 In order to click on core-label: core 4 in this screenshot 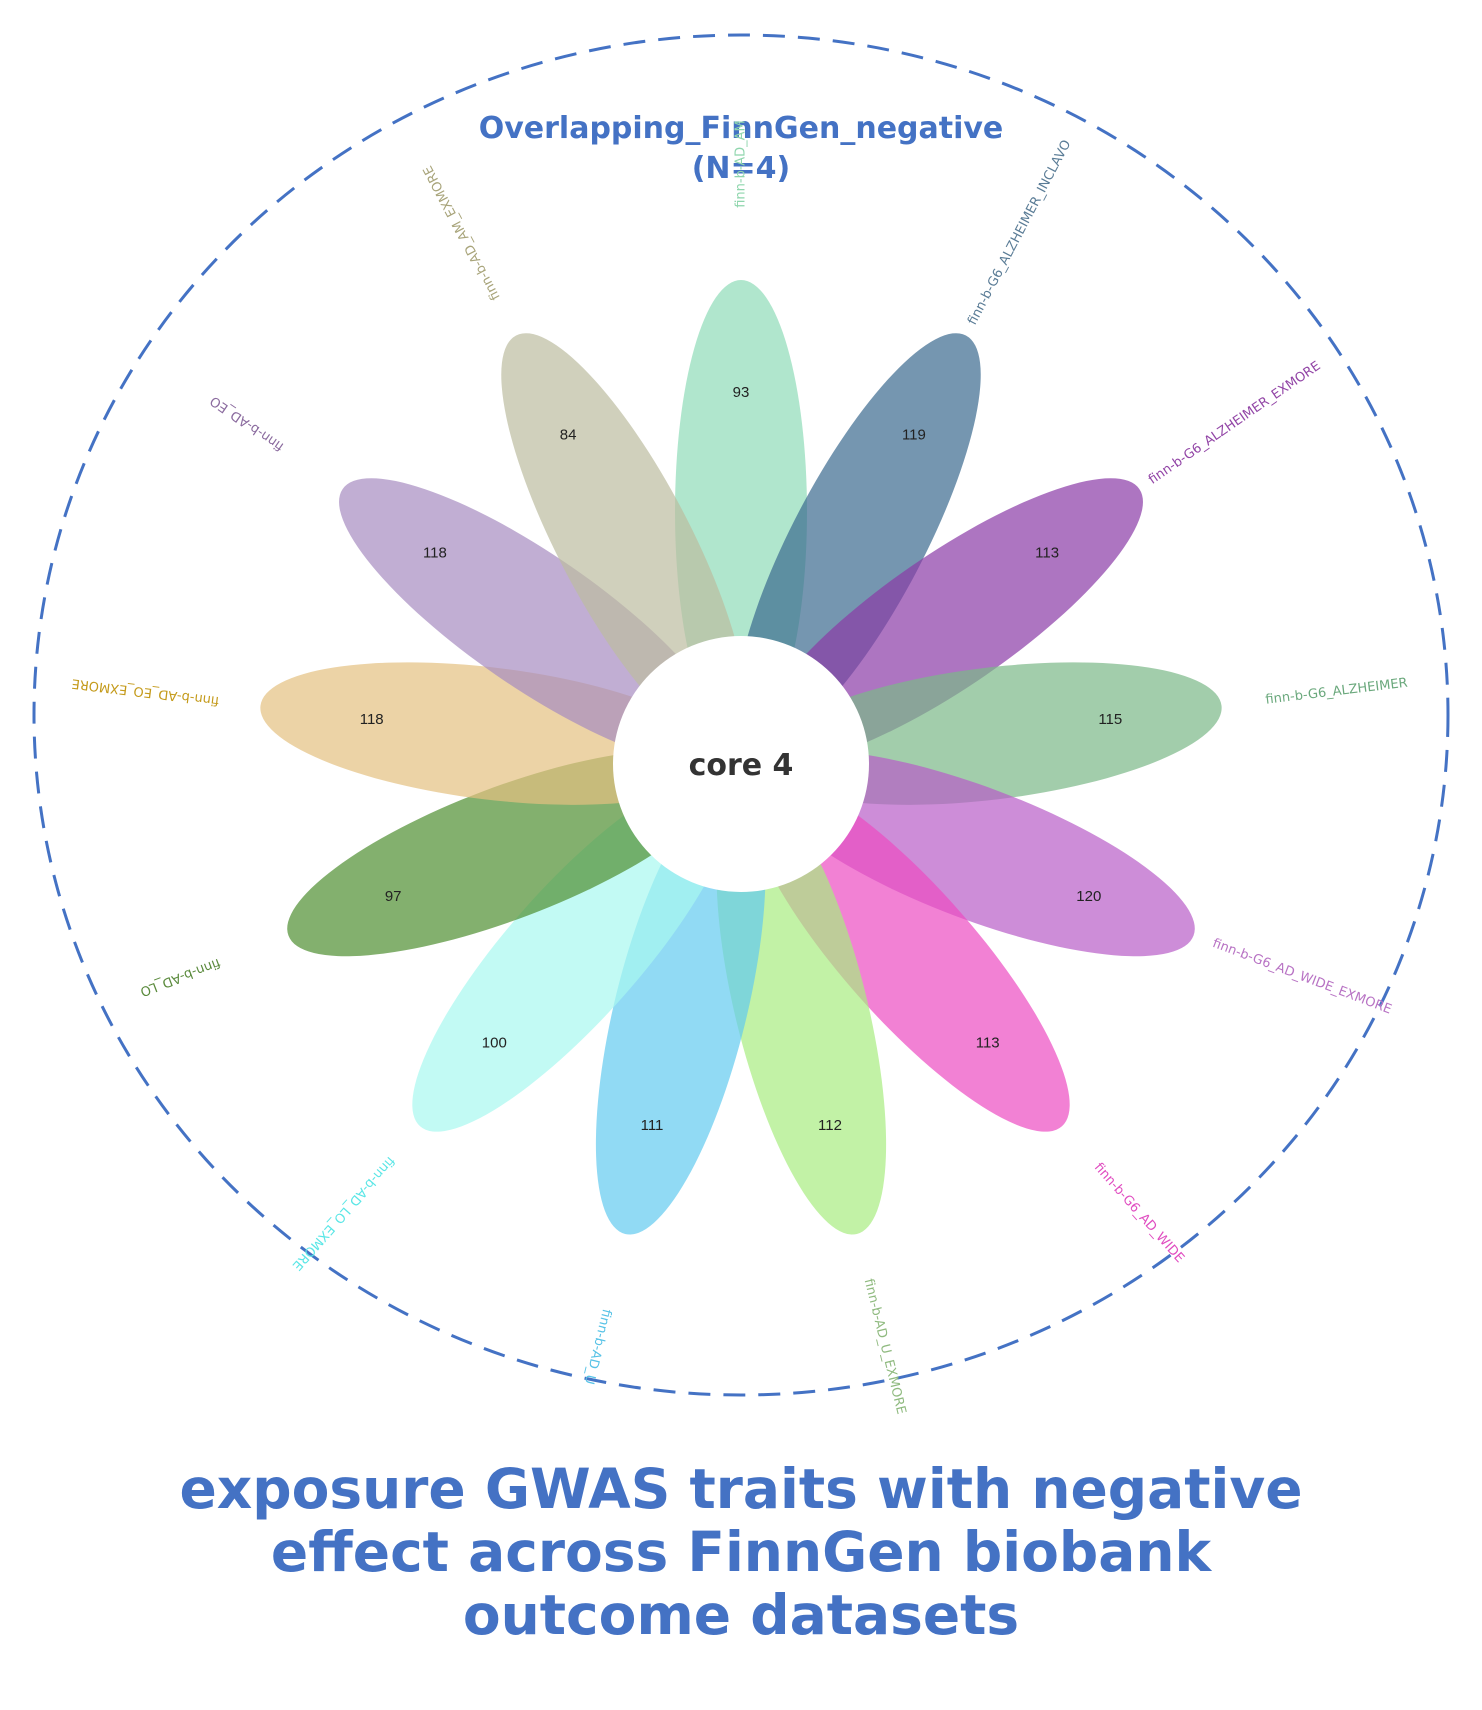, I will do `click(741, 765)`.